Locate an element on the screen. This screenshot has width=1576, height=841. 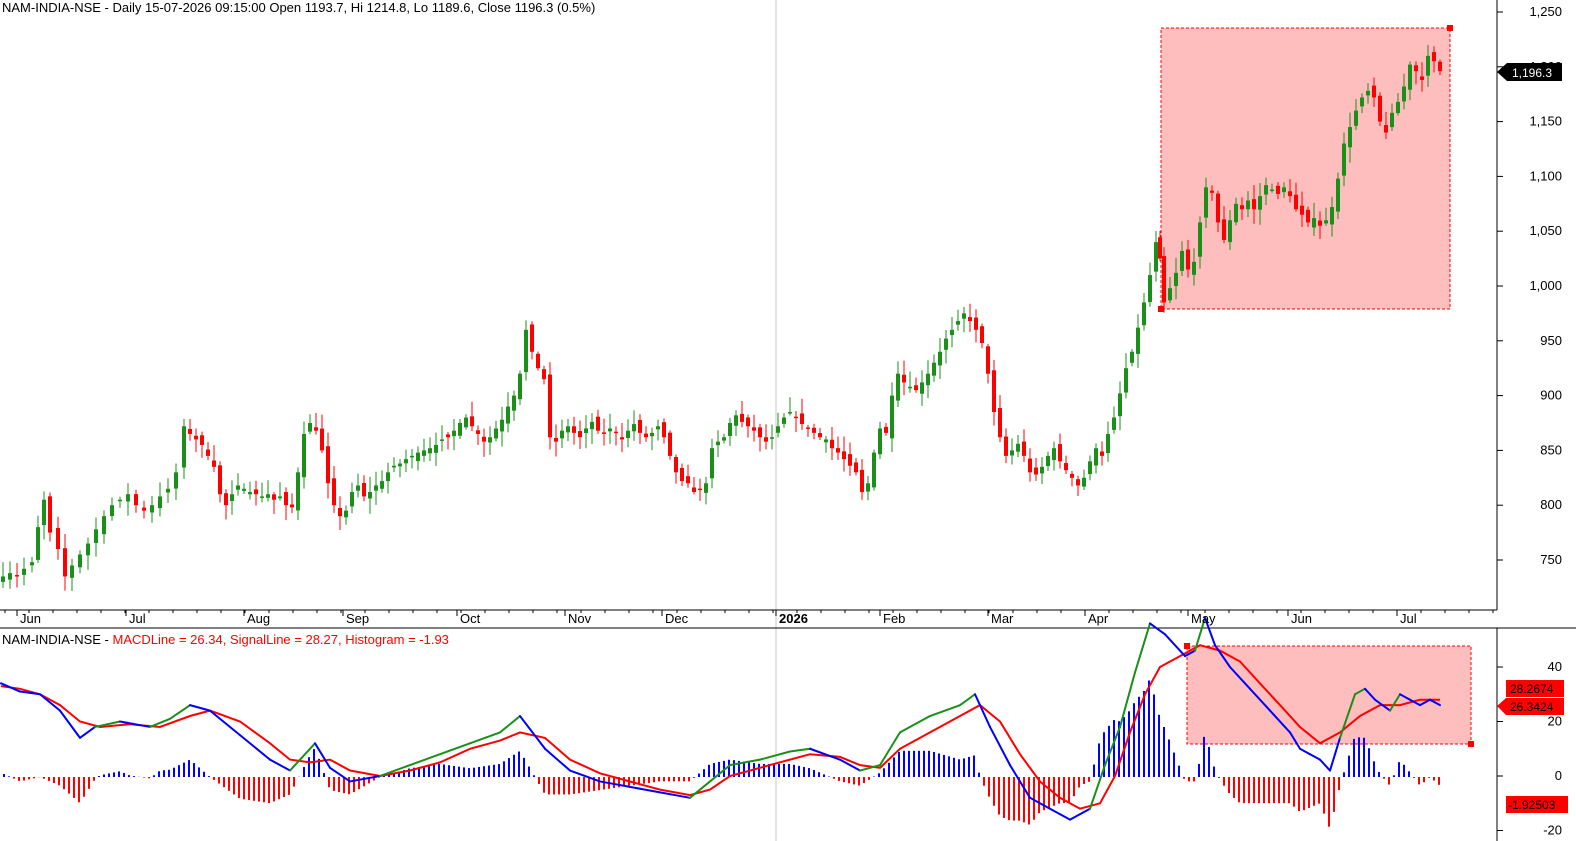
macd-y-tick-label: 0 is located at coordinates (1558, 775).